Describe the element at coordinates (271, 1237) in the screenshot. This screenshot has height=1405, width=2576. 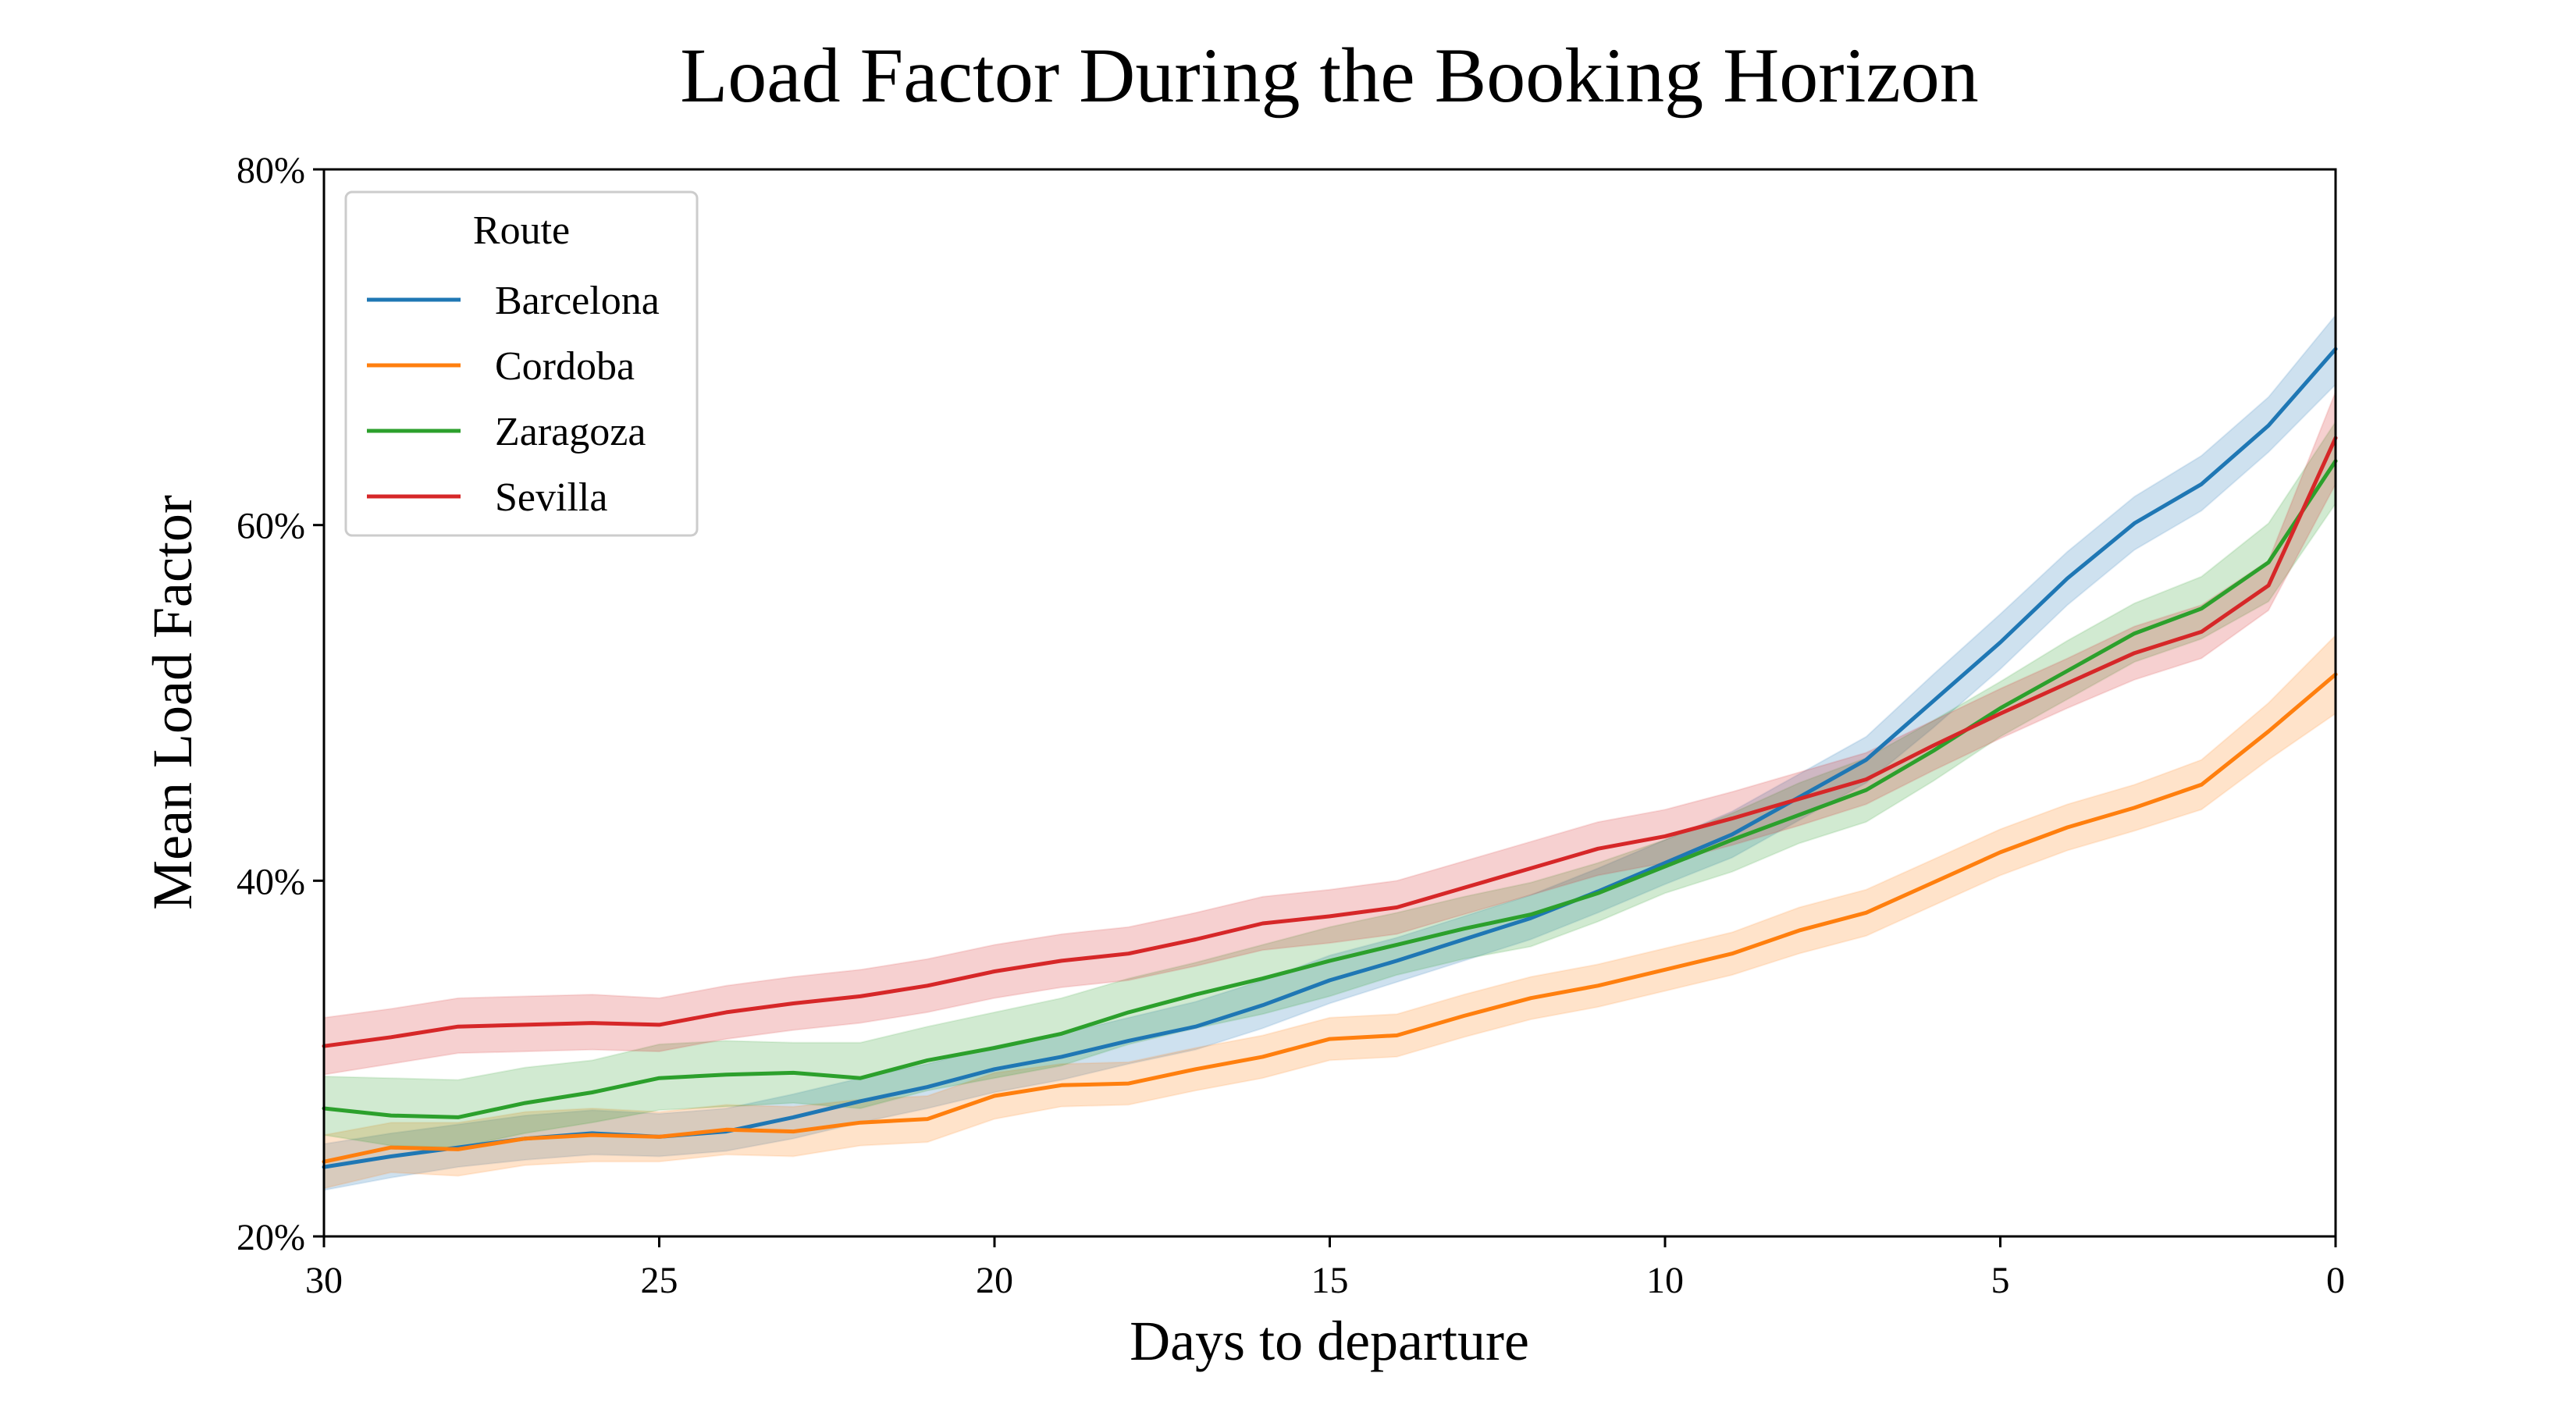
I see `y-tick-label: 20%` at that location.